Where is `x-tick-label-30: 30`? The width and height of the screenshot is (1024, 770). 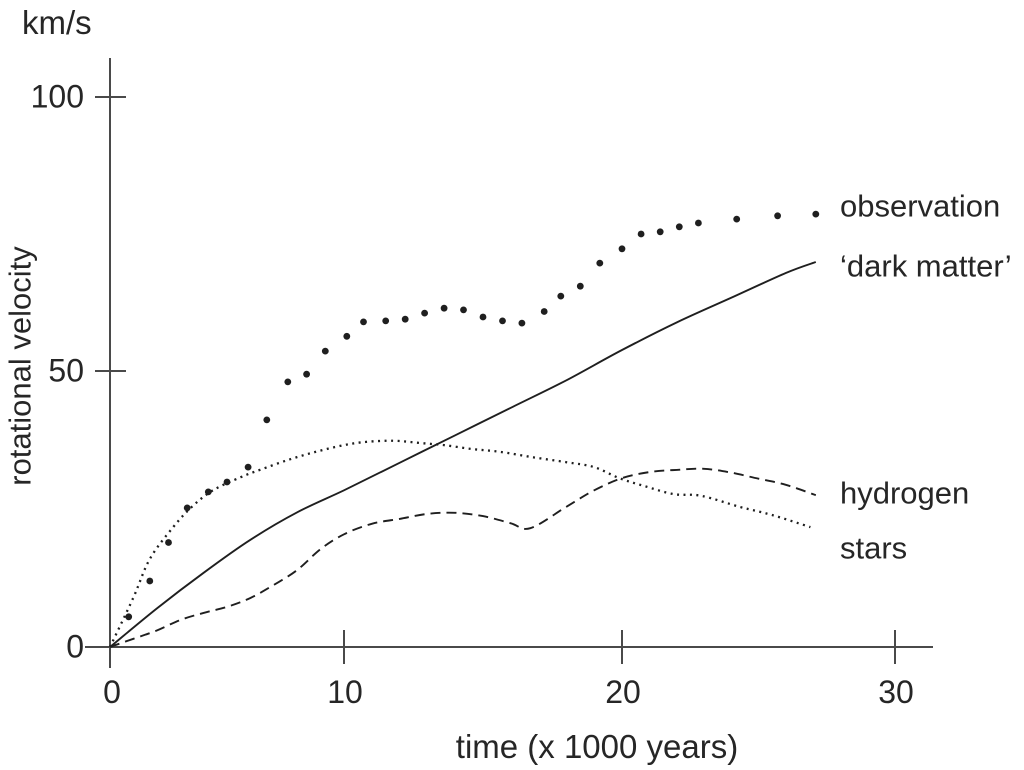 x-tick-label-30: 30 is located at coordinates (896, 692).